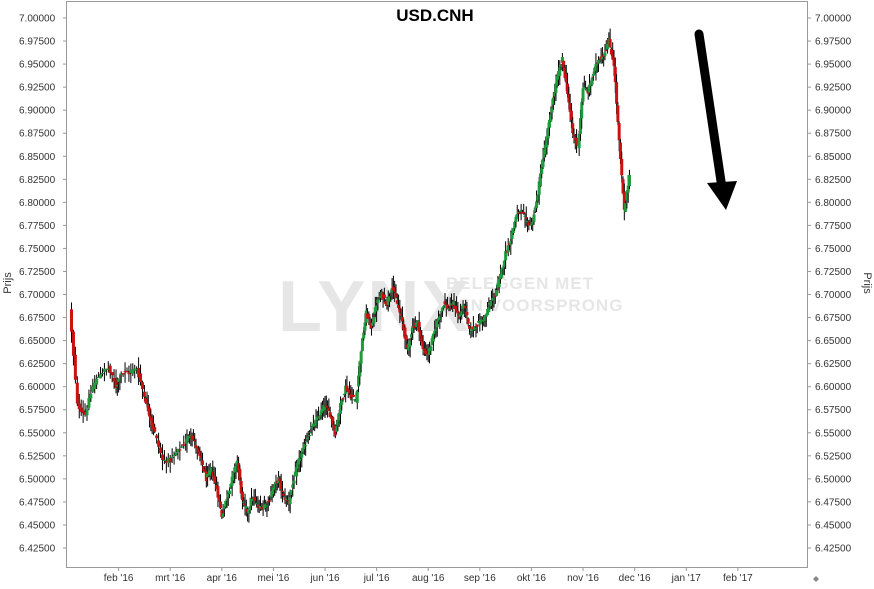 This screenshot has height=589, width=874. Describe the element at coordinates (119, 578) in the screenshot. I see `x-tick-label: feb '16` at that location.